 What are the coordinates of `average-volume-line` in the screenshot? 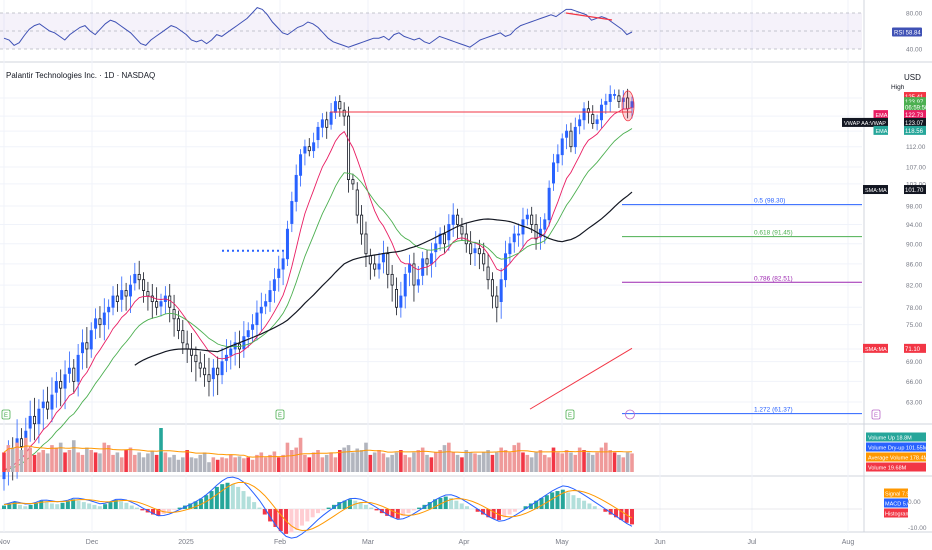 It's located at (318, 451).